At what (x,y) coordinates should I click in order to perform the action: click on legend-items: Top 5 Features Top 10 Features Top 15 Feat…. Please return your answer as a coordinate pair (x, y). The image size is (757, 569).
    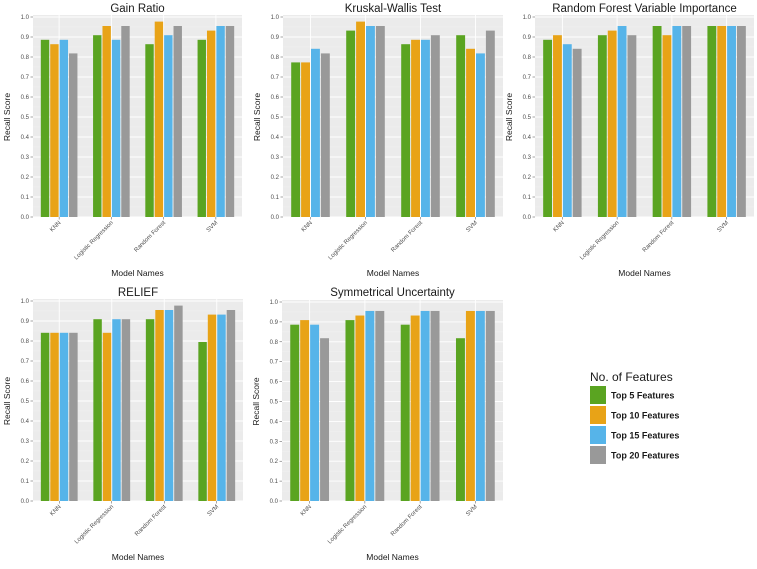
    Looking at the image, I should click on (634, 425).